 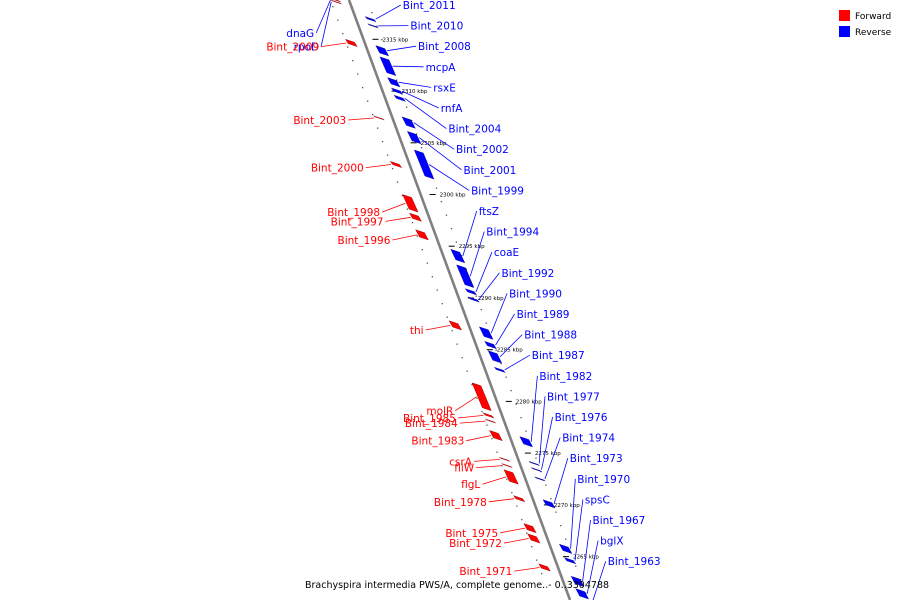 I want to click on gene-label-spsc: spsC, so click(x=597, y=500).